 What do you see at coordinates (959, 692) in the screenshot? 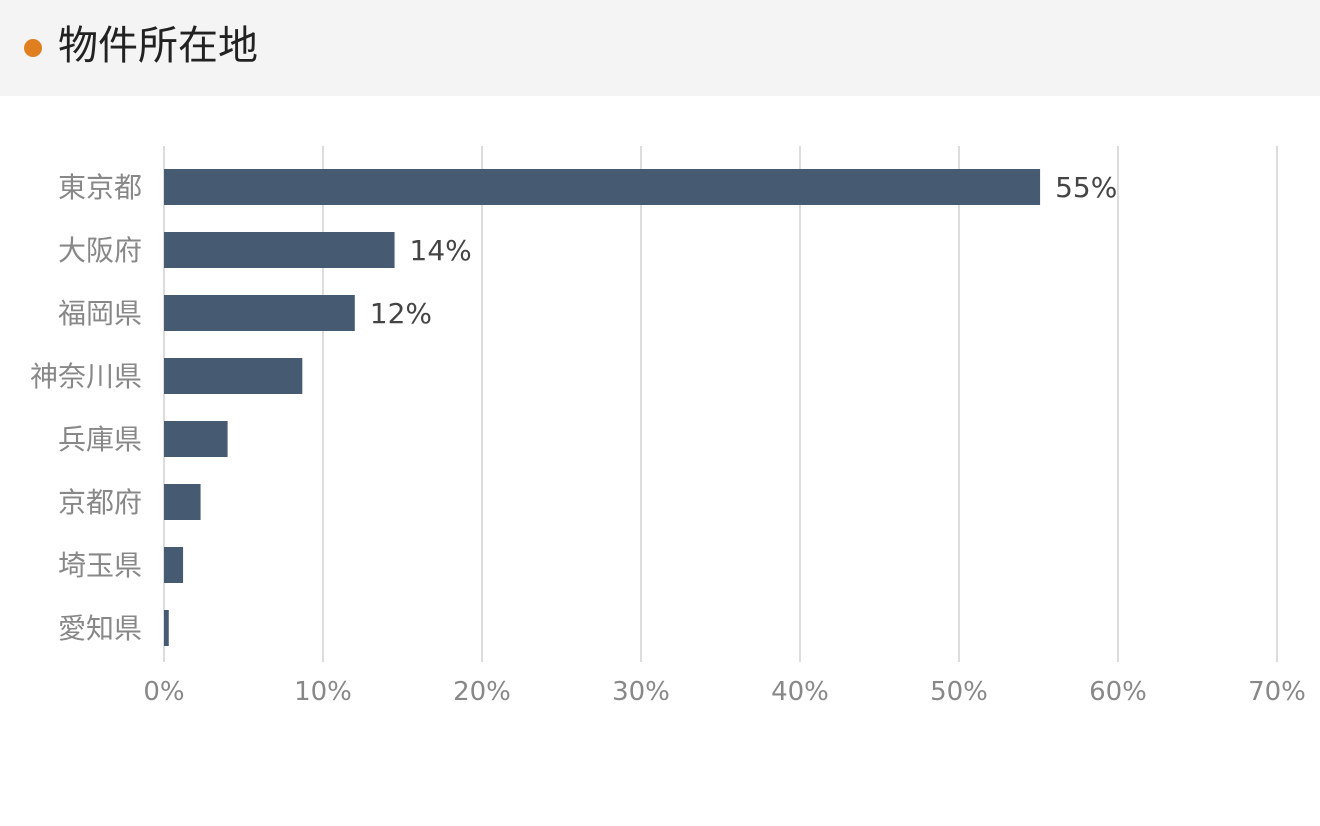
I see `x-tick-label: 50%` at bounding box center [959, 692].